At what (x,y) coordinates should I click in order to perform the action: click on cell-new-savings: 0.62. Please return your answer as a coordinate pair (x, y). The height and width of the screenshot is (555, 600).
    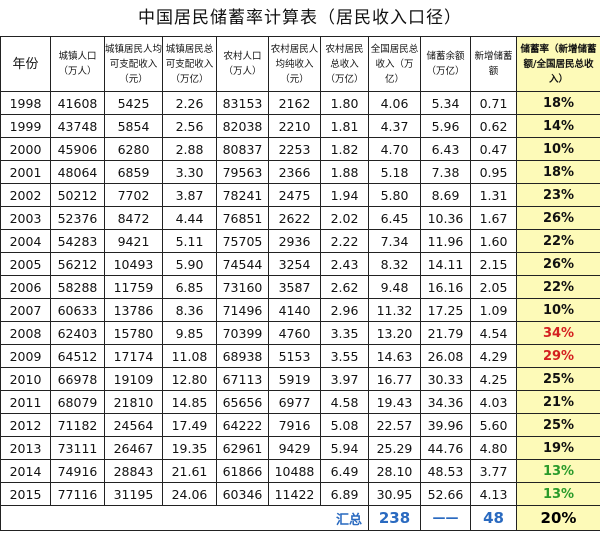
    Looking at the image, I should click on (493, 126).